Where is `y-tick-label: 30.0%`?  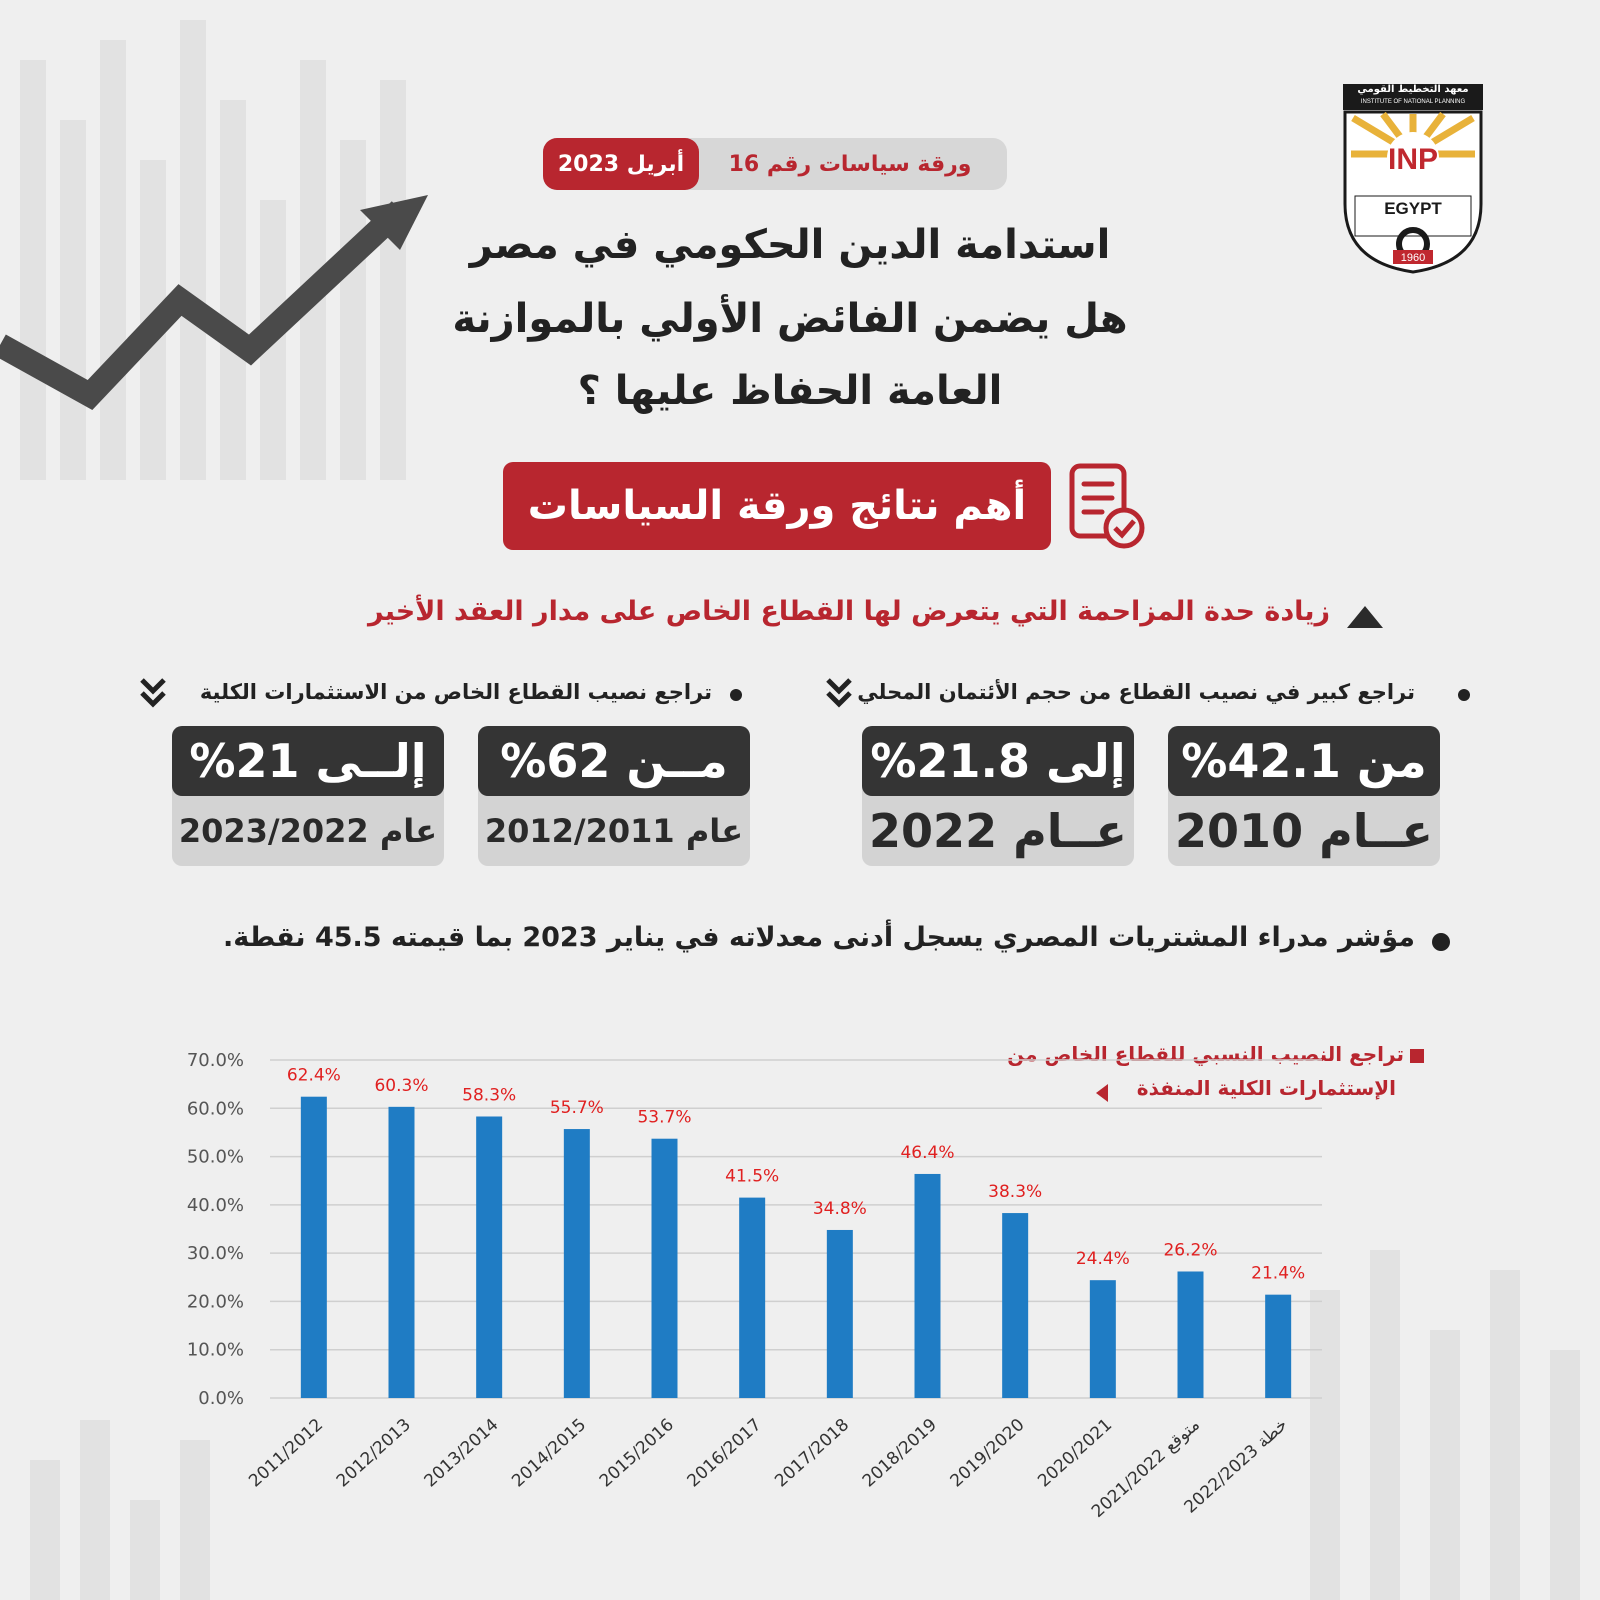 y-tick-label: 30.0% is located at coordinates (215, 1253).